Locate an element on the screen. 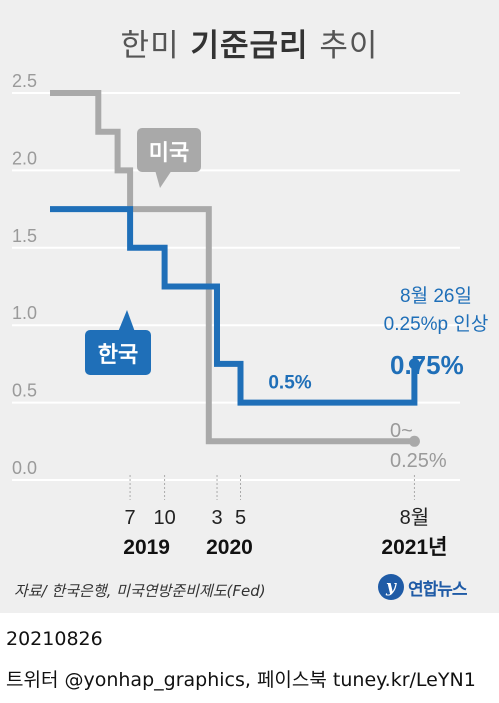  y-tick-label: 2.0 is located at coordinates (24, 158).